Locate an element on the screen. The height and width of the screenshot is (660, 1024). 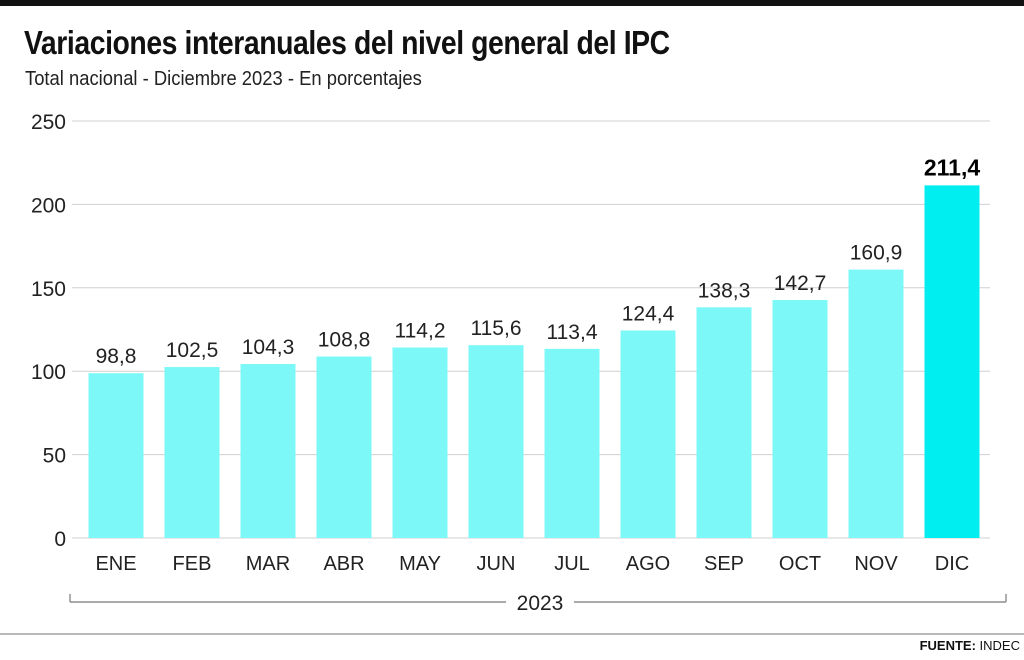
x-tick-label: ABR is located at coordinates (343, 564).